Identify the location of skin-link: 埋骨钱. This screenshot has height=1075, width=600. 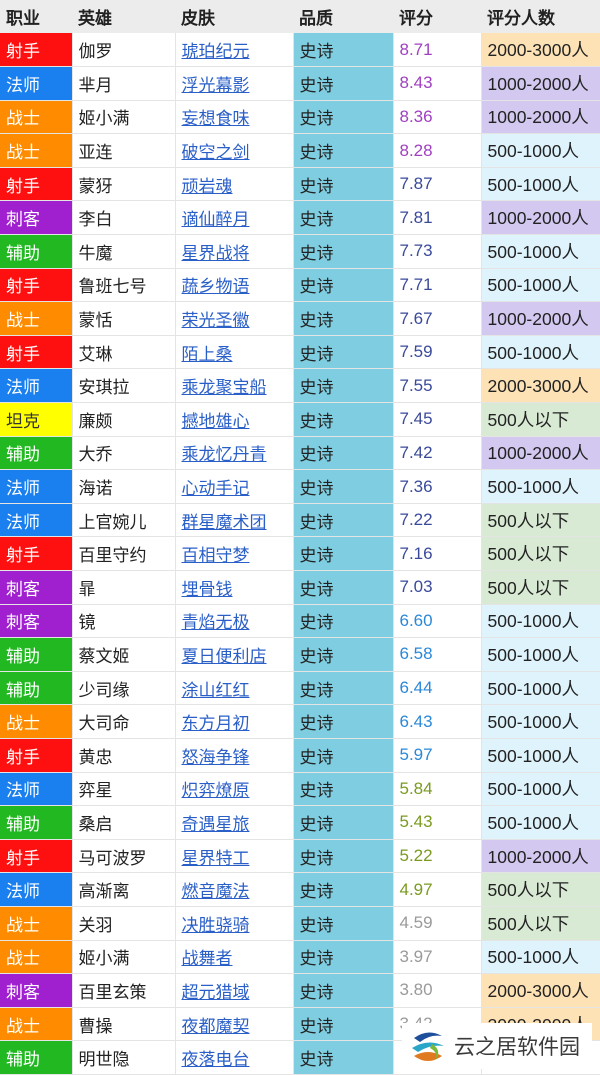
(207, 589).